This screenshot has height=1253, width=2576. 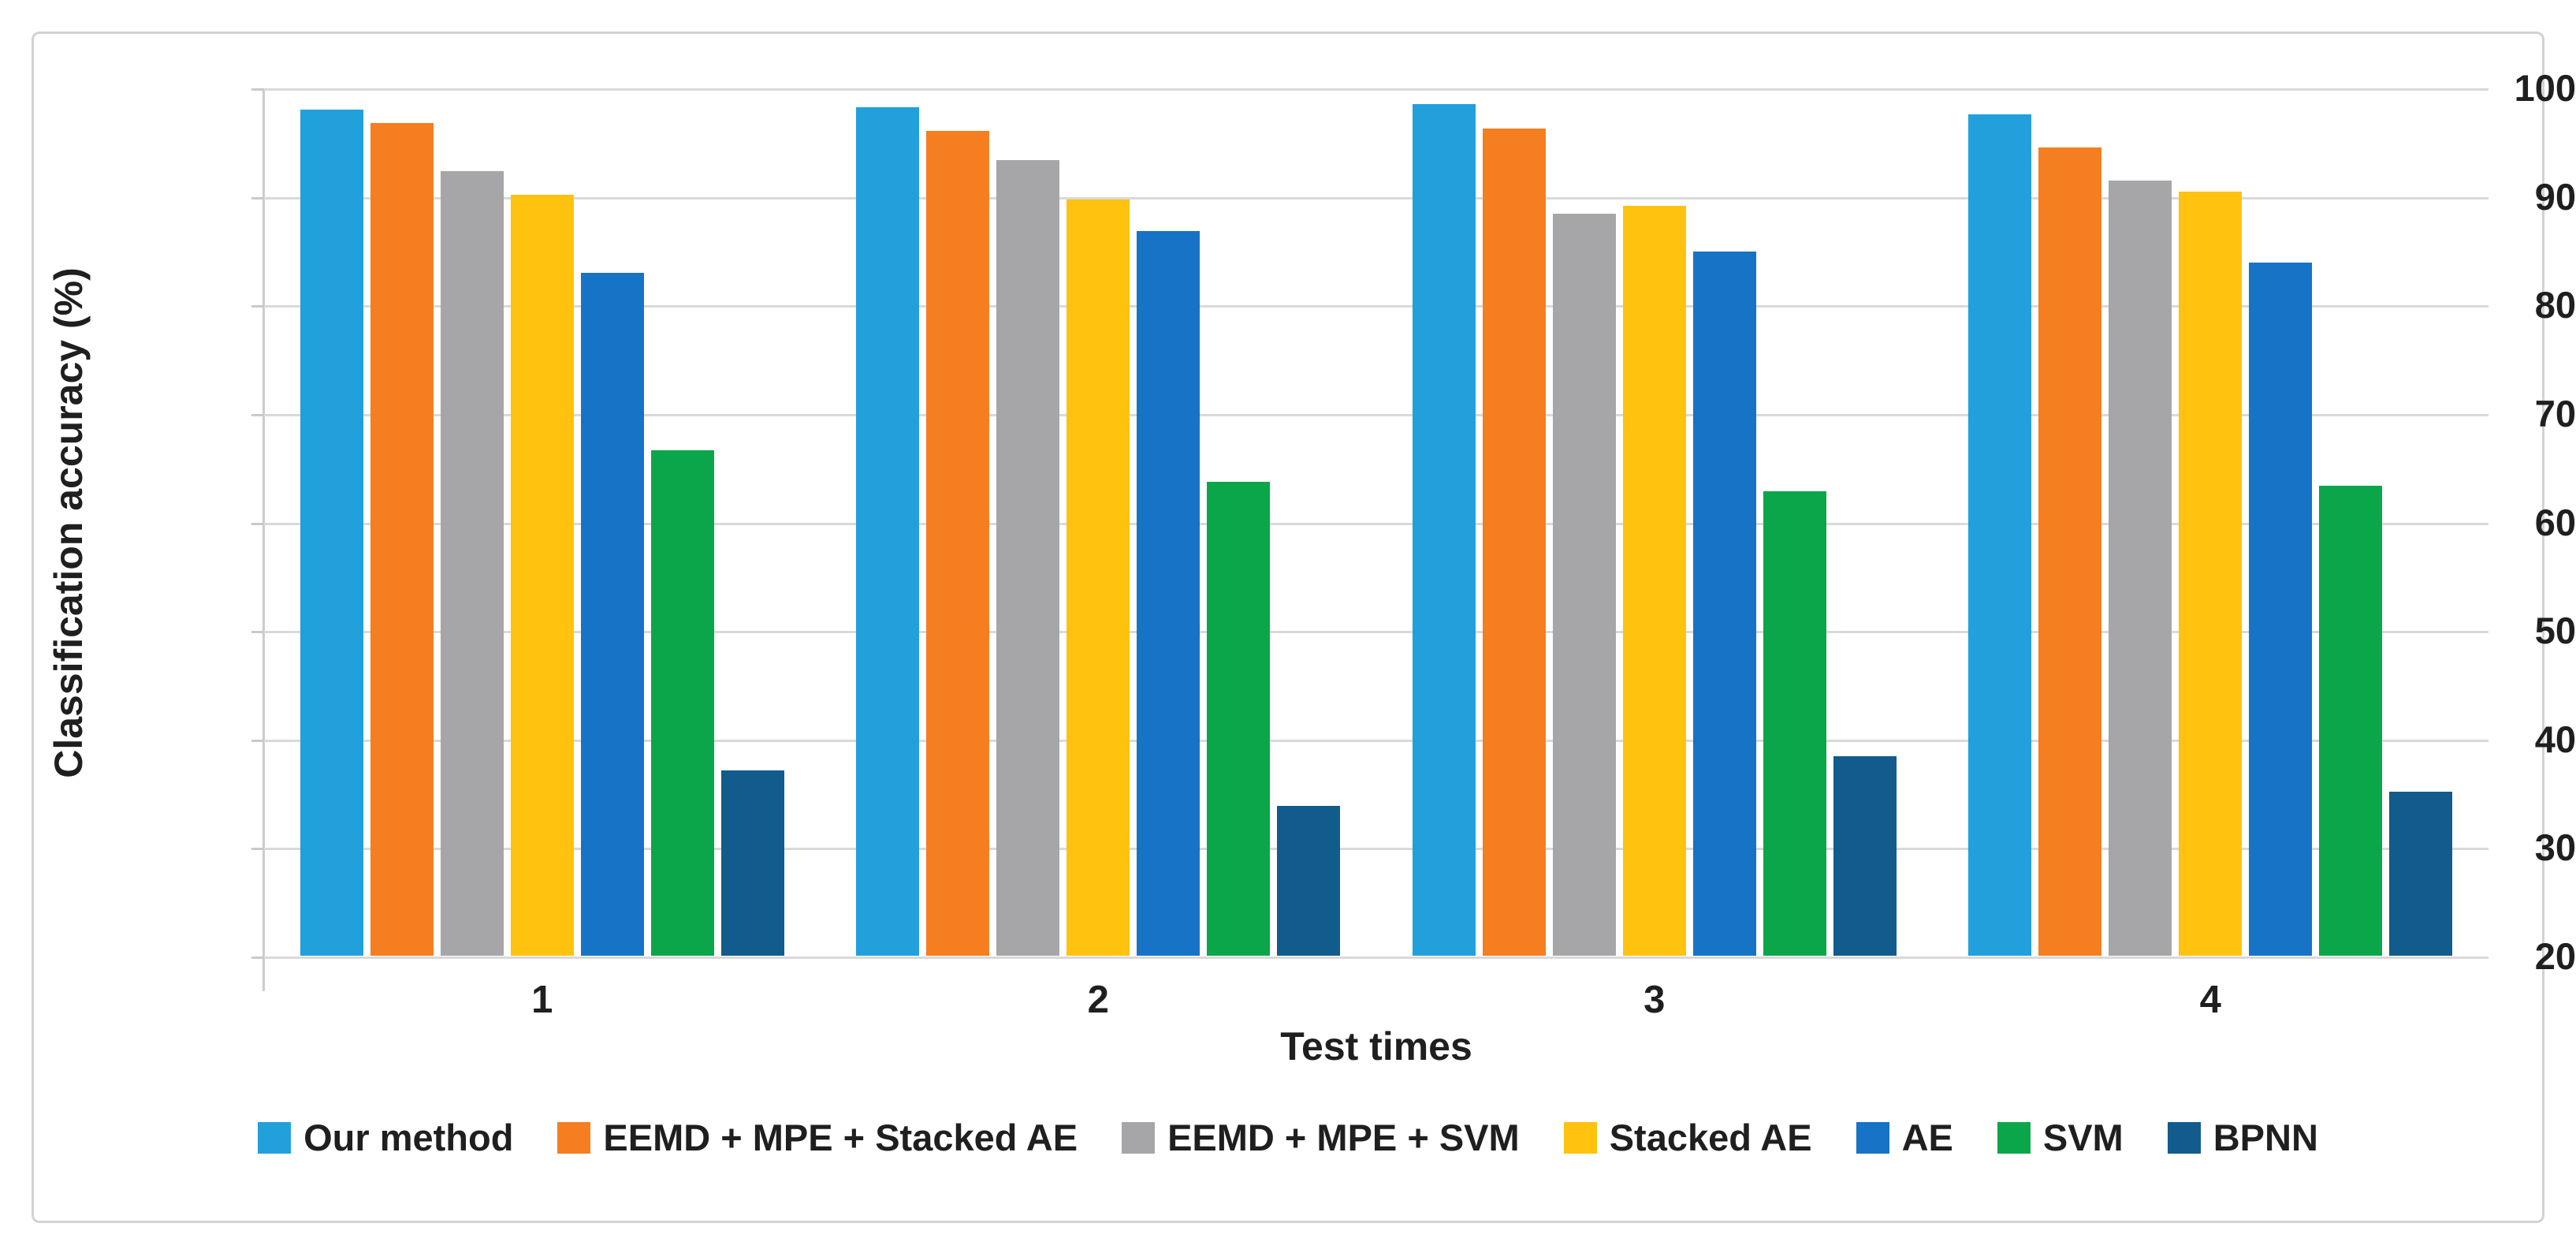 I want to click on y-tick-label-60: 60, so click(x=2555, y=522).